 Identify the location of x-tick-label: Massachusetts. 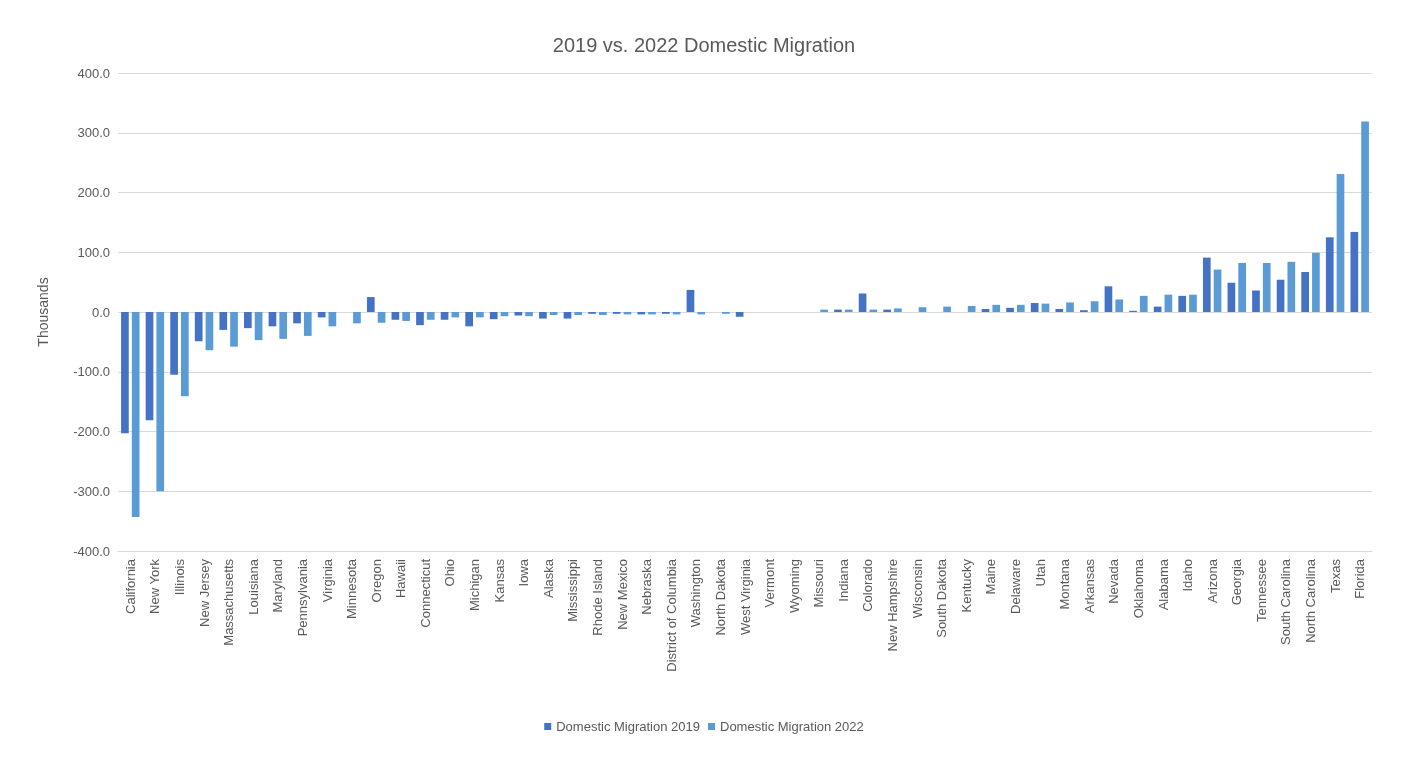
(229, 602).